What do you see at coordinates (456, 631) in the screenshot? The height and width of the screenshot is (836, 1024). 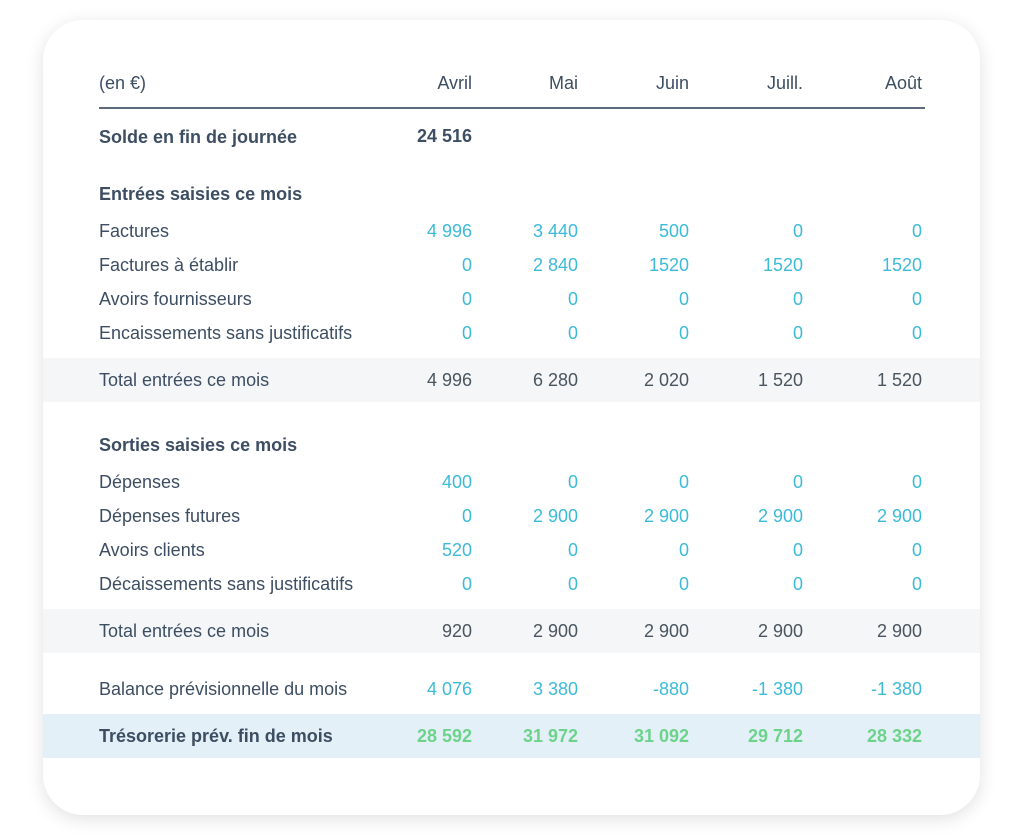 I see `cell-value: 920` at bounding box center [456, 631].